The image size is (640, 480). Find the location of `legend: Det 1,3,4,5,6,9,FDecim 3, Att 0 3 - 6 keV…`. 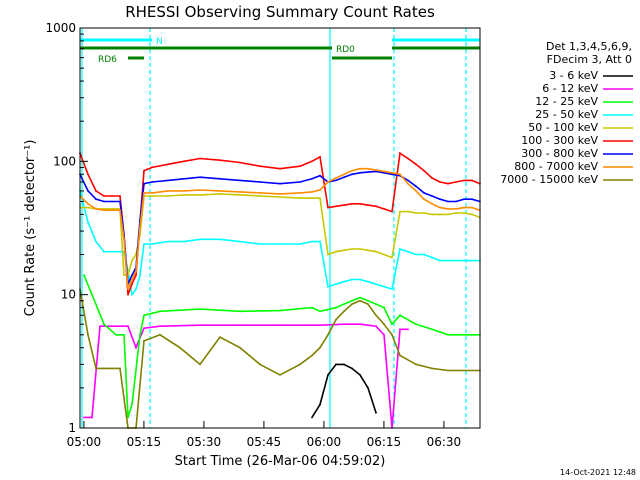

legend: Det 1,3,4,5,6,9,FDecim 3, Att 0 3 - 6 keV… is located at coordinates (566, 113).